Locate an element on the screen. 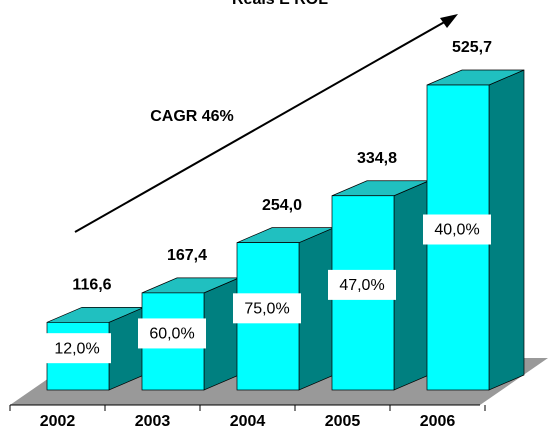 The height and width of the screenshot is (437, 555). bar-label: 40,0% is located at coordinates (456, 230).